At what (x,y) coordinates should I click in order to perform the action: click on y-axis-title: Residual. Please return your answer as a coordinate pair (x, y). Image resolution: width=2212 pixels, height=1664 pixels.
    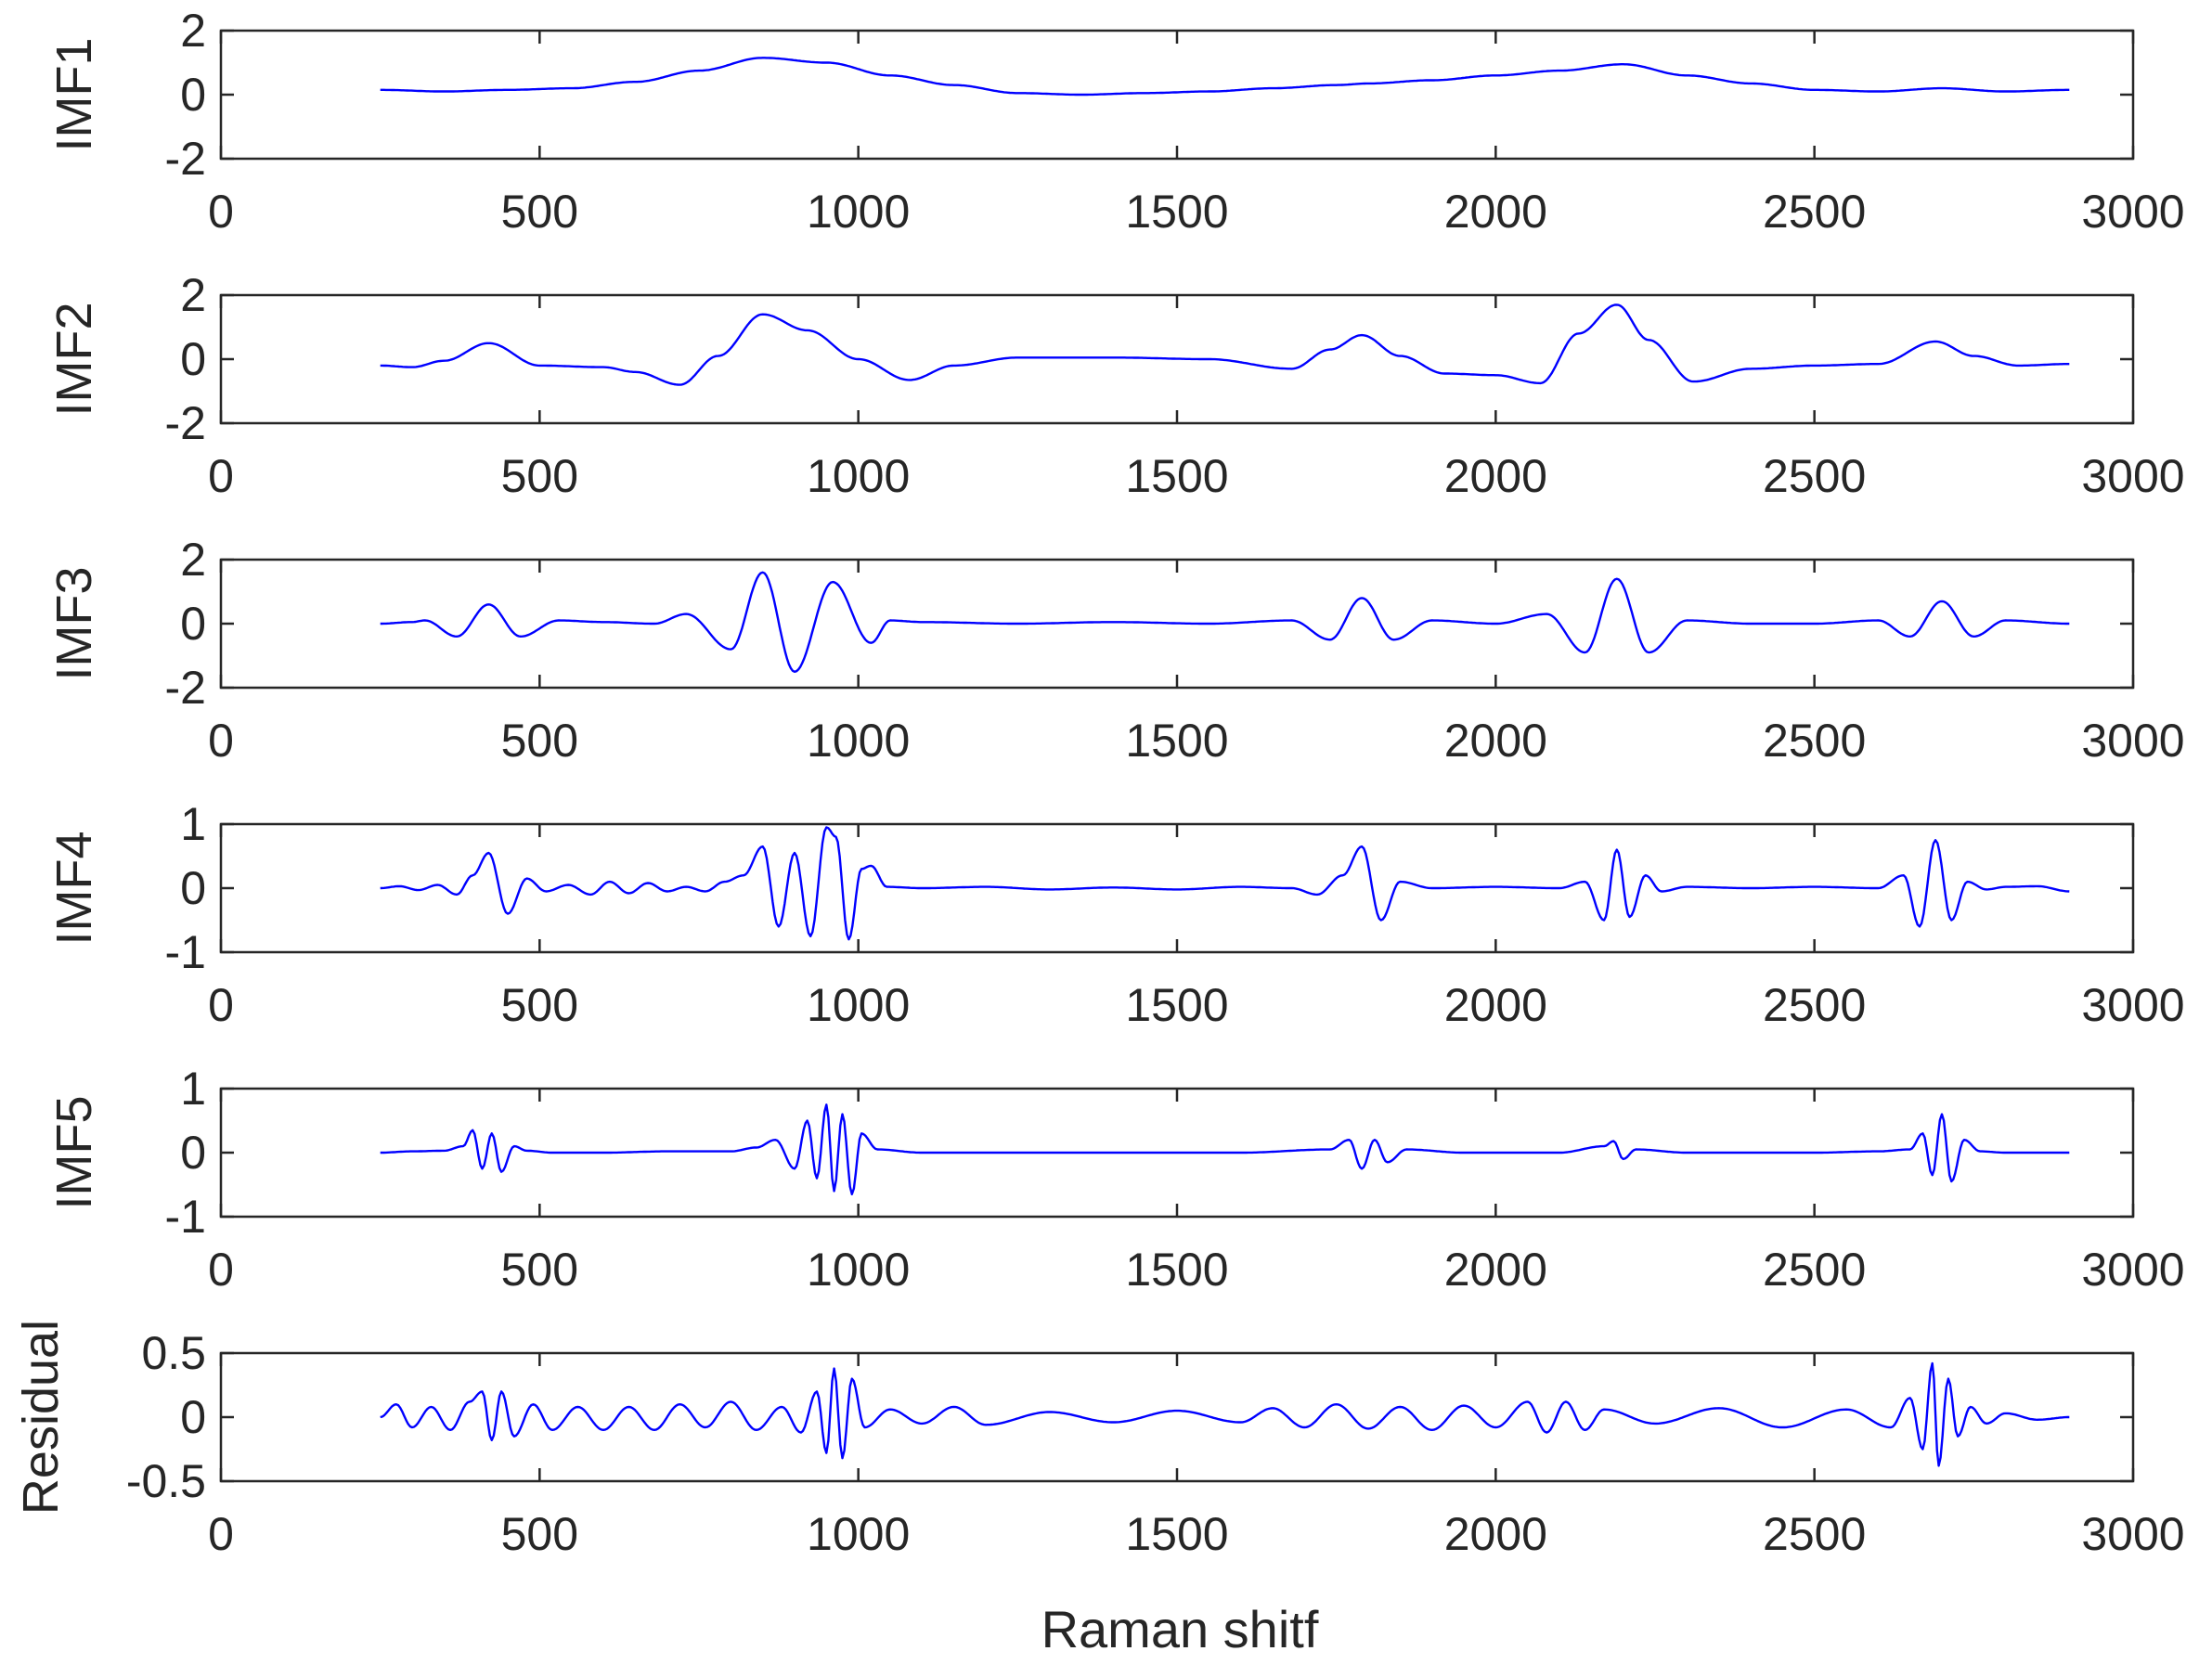
    Looking at the image, I should click on (41, 1418).